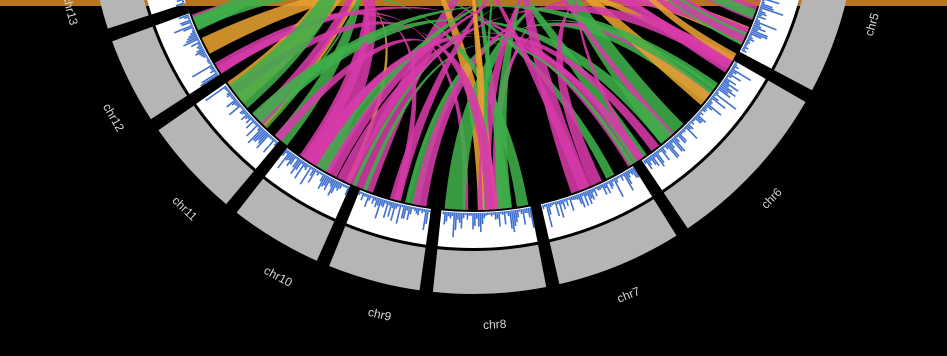  I want to click on ideogram-chr12, so click(150, 73).